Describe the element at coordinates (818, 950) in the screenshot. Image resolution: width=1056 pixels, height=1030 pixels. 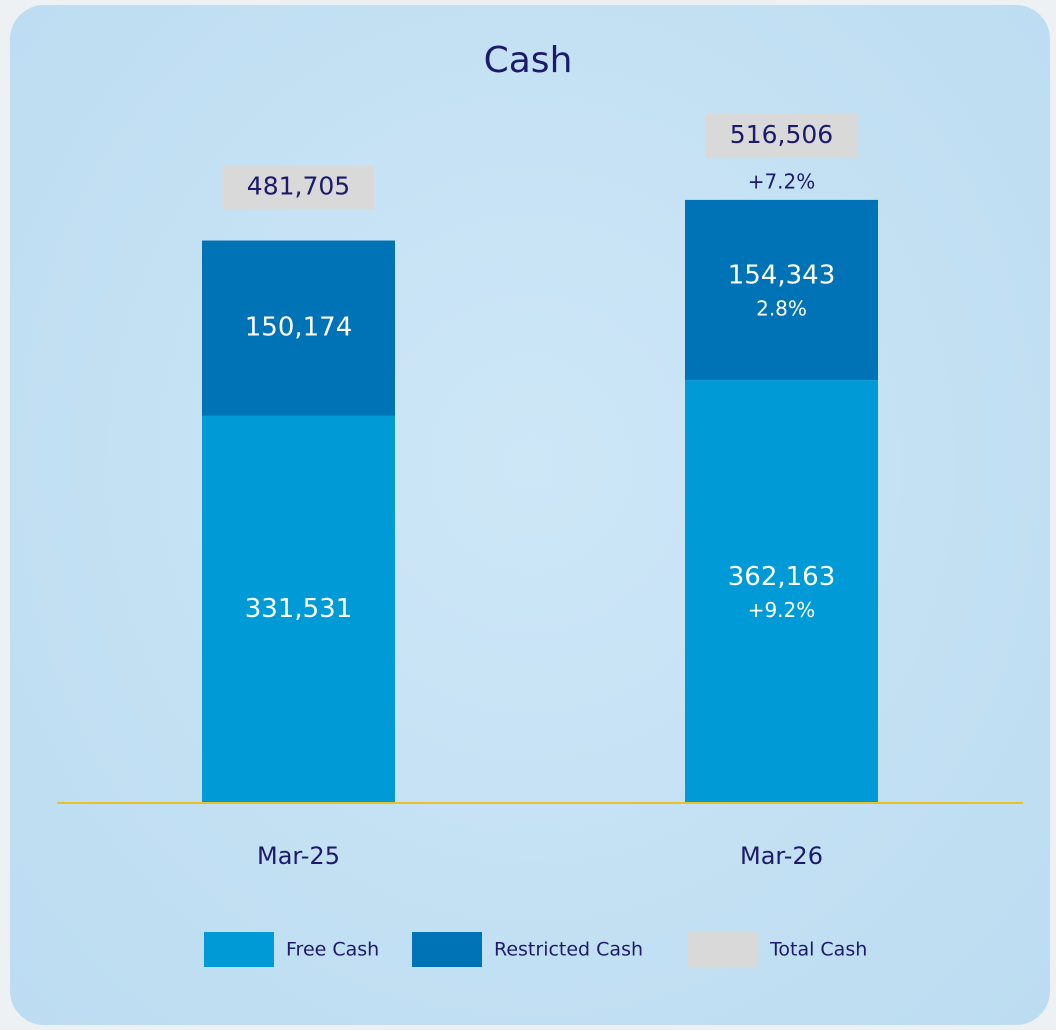
I see `legend-label: Total Cash` at that location.